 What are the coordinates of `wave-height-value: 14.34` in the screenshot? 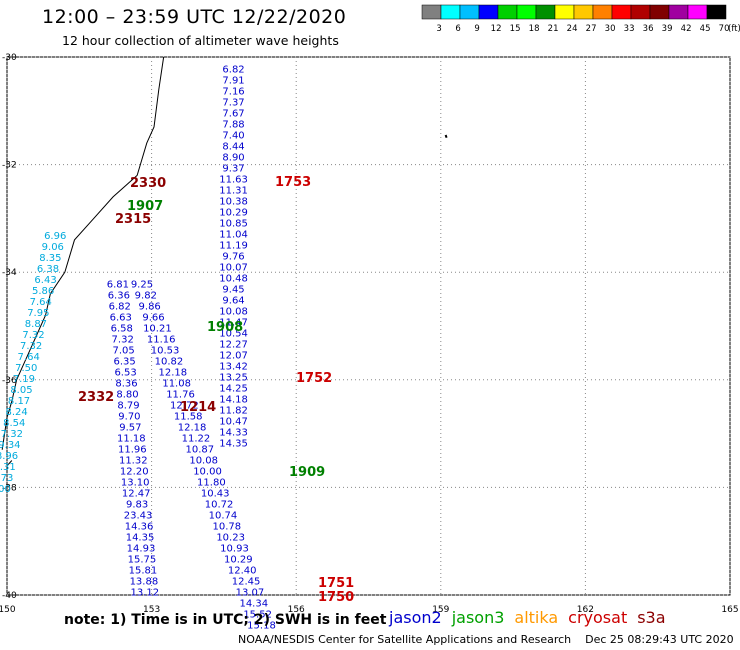 It's located at (253, 604).